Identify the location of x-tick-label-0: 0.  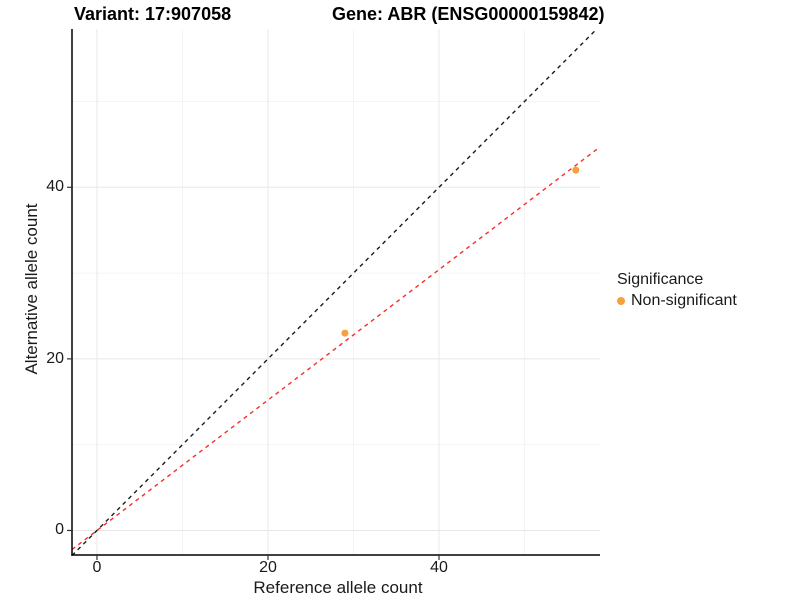
(97, 567).